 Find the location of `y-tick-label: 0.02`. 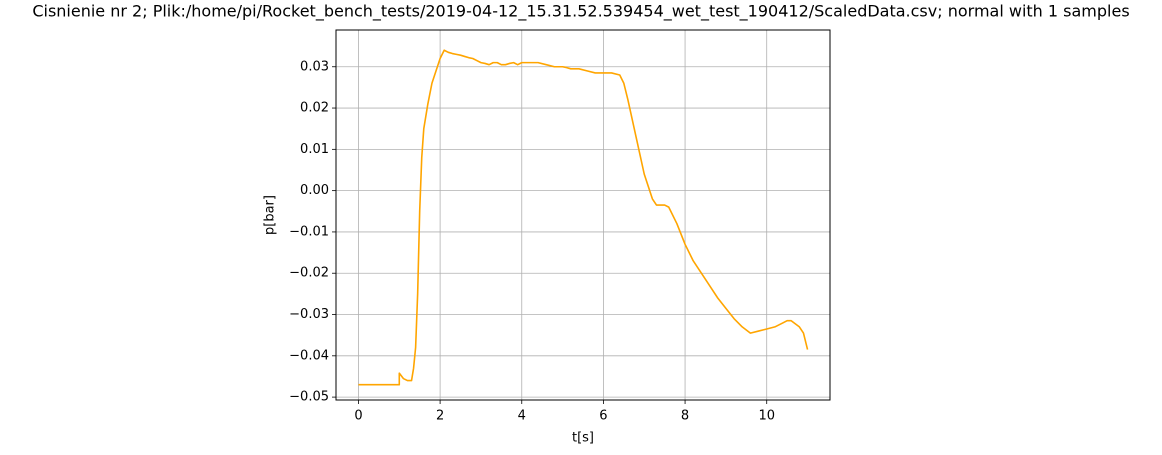

y-tick-label: 0.02 is located at coordinates (314, 108).